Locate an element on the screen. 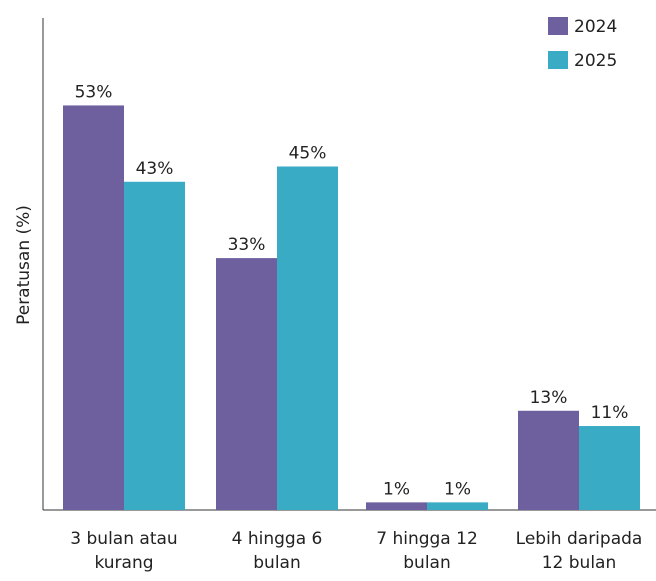 Image resolution: width=656 pixels, height=581 pixels. x-tick-label: Lebih daripada 12 bulan is located at coordinates (579, 551).